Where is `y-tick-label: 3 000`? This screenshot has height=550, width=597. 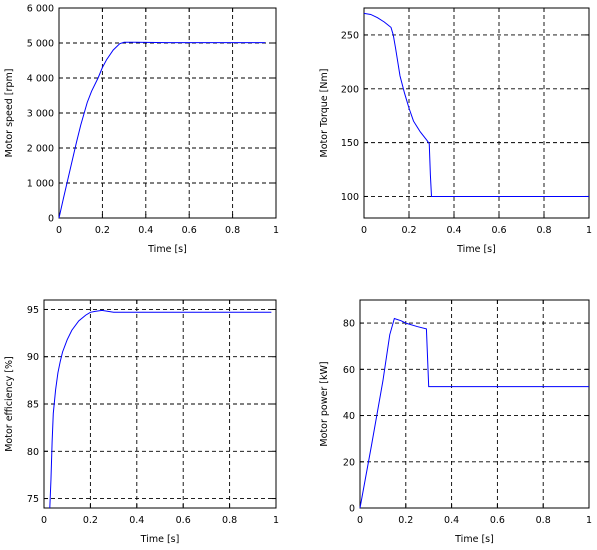 y-tick-label: 3 000 is located at coordinates (40, 114).